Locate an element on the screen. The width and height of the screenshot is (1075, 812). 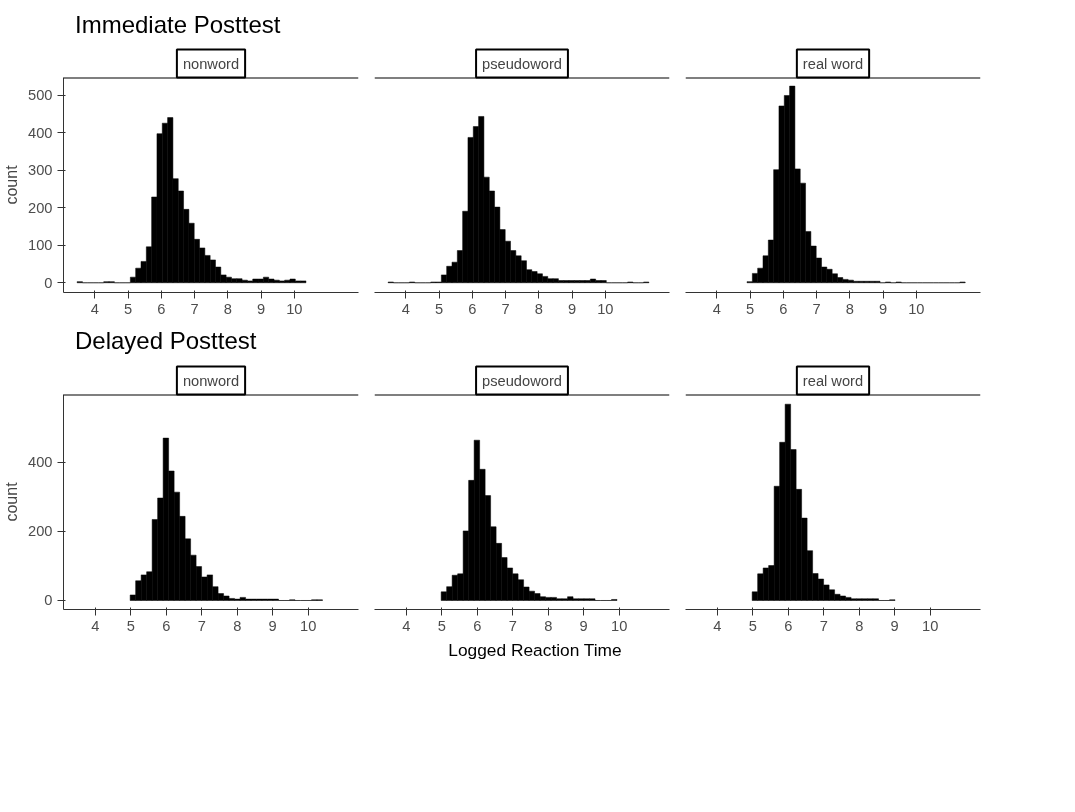
y-tick-label: 100 is located at coordinates (40, 245).